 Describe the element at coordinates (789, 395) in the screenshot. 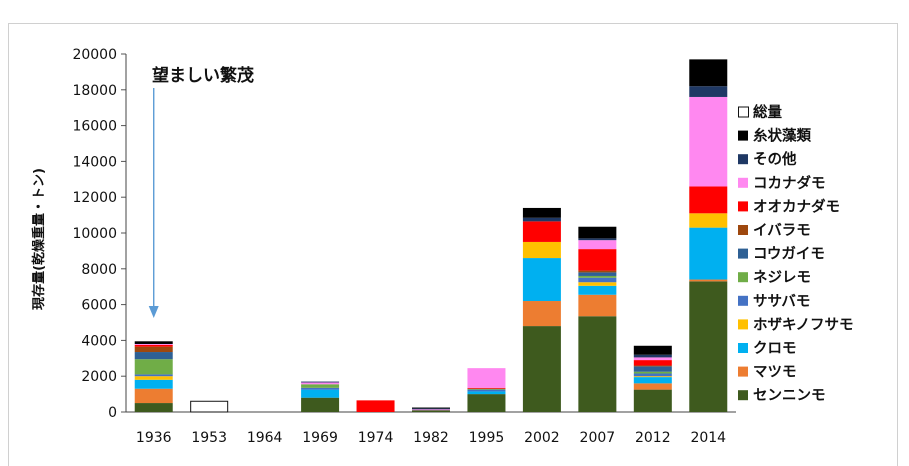

I see `legend-label: センニンモ` at that location.